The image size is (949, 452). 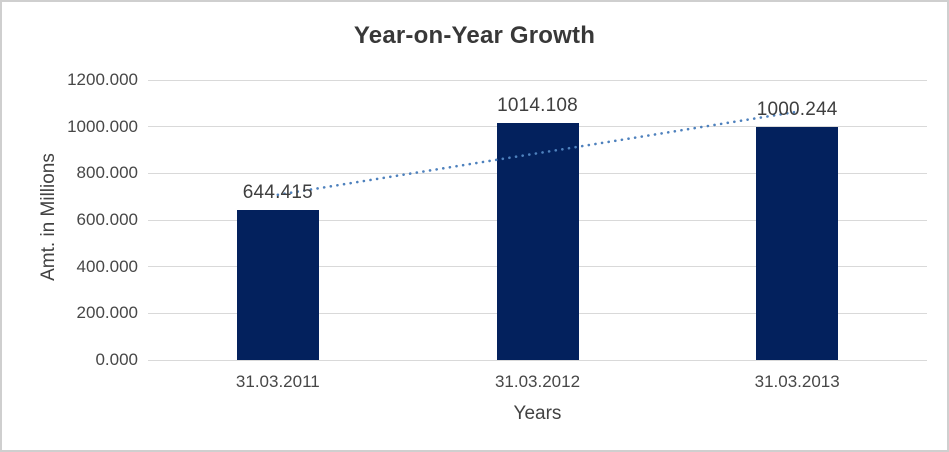 What do you see at coordinates (474, 35) in the screenshot?
I see `chart-title: Year-on-Year Growth` at bounding box center [474, 35].